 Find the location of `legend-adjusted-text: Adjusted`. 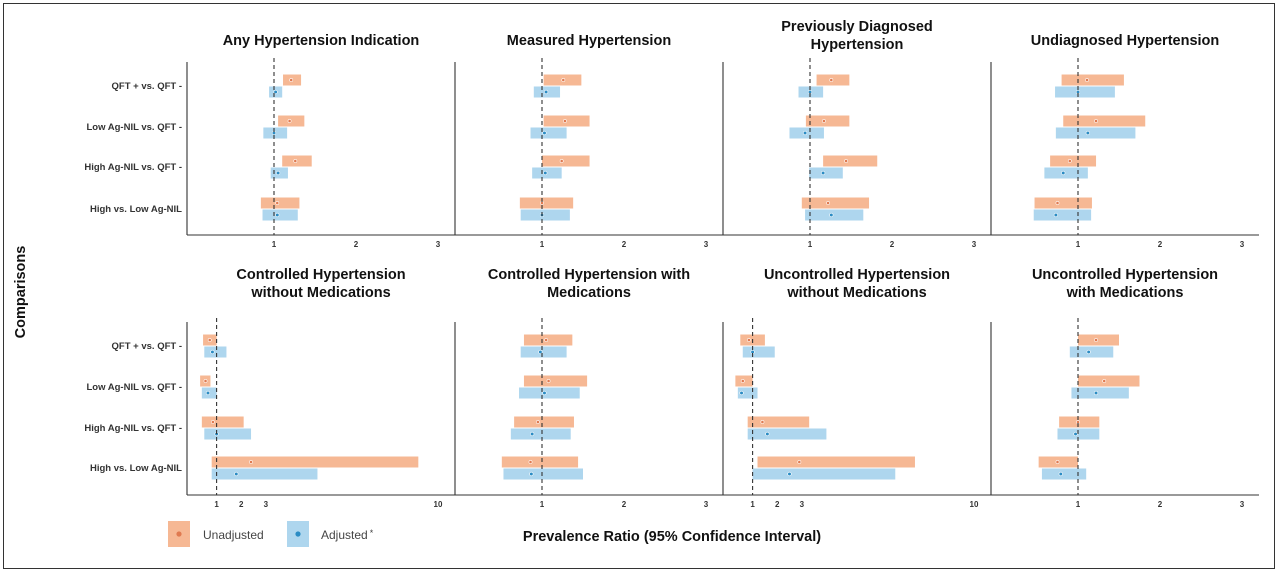

legend-adjusted-text: Adjusted is located at coordinates (344, 535).